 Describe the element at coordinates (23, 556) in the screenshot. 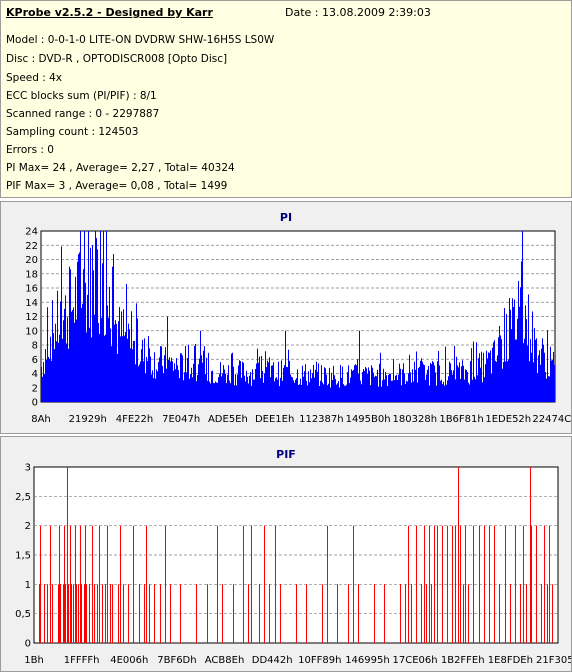

I see `y-tick-label: 1,5` at that location.